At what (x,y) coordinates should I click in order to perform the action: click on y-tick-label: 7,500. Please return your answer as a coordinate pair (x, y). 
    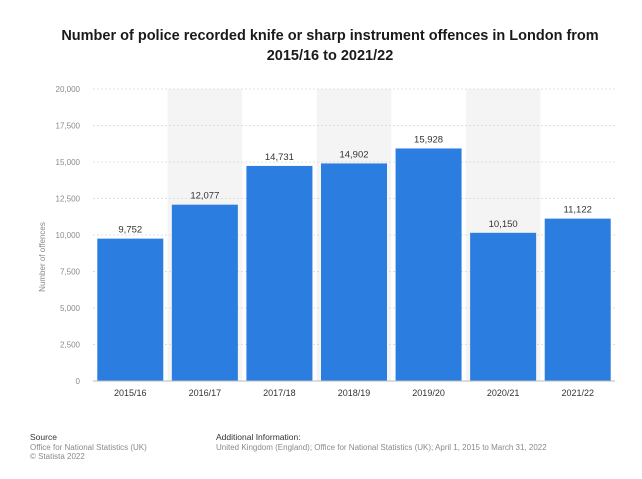
    Looking at the image, I should click on (70, 272).